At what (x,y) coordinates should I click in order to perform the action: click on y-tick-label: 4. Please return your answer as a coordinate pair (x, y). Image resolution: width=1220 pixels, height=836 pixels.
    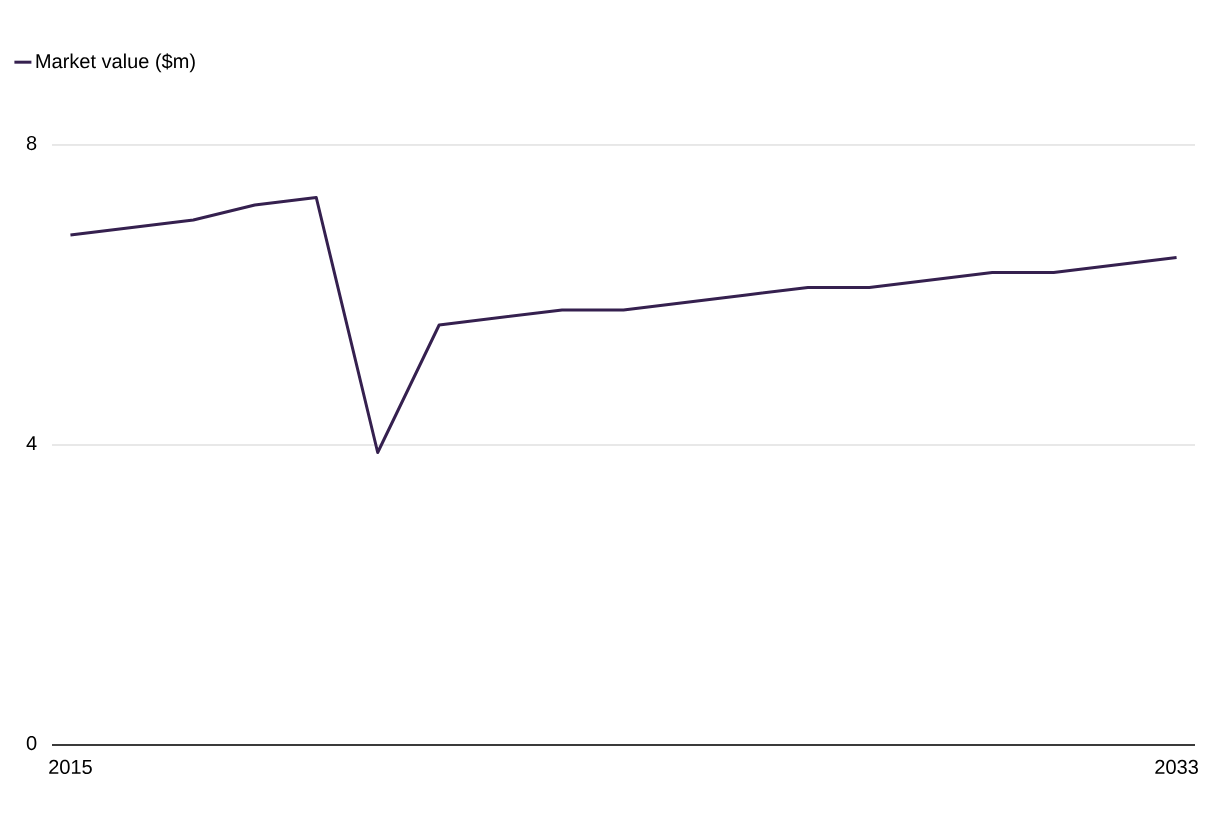
    Looking at the image, I should click on (31, 443).